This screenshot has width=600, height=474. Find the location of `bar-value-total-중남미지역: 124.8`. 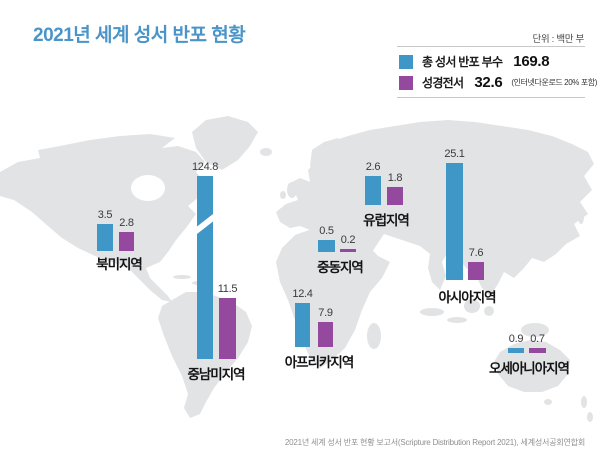

bar-value-total-중남미지역: 124.8 is located at coordinates (205, 167).